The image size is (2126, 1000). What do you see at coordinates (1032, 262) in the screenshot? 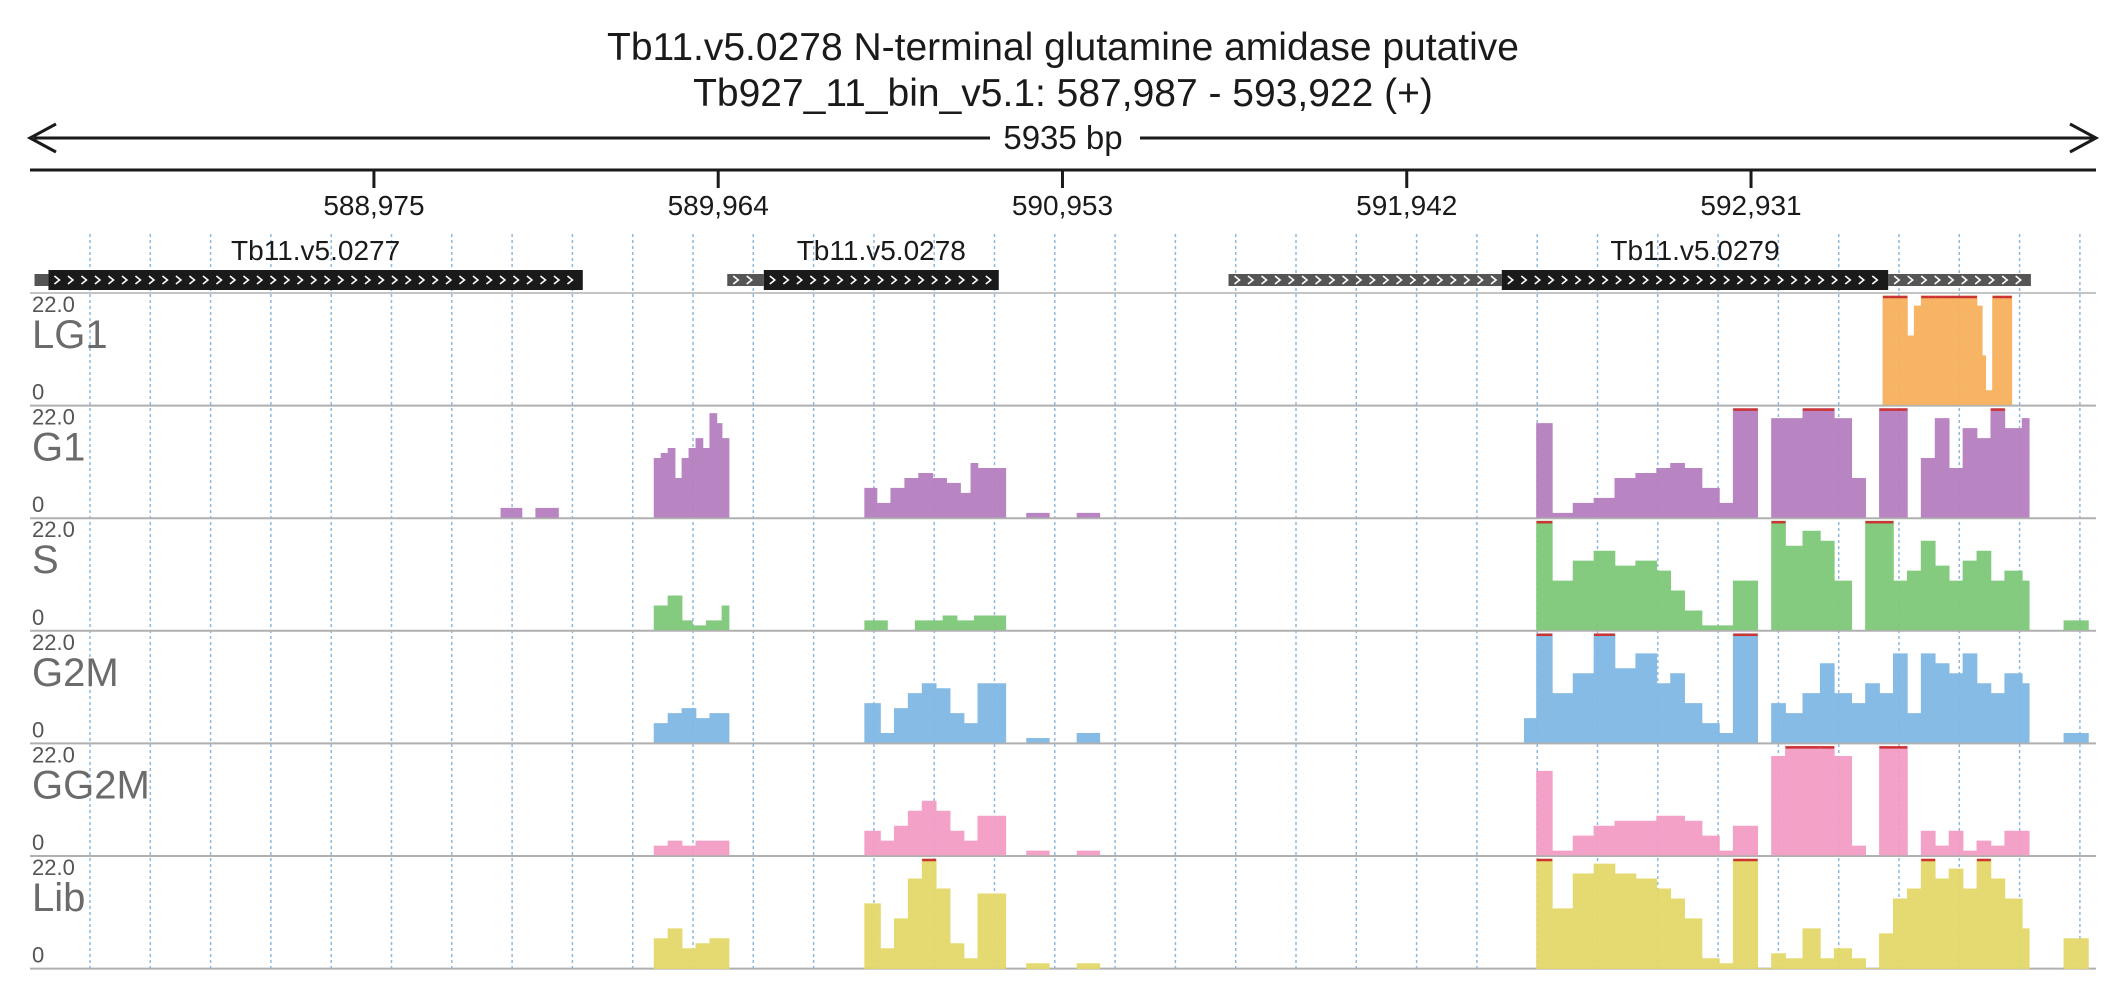
I see `gene-track: Tb11.v5.0277 Tb11.v5.0278 Tb11.v5.0279` at bounding box center [1032, 262].